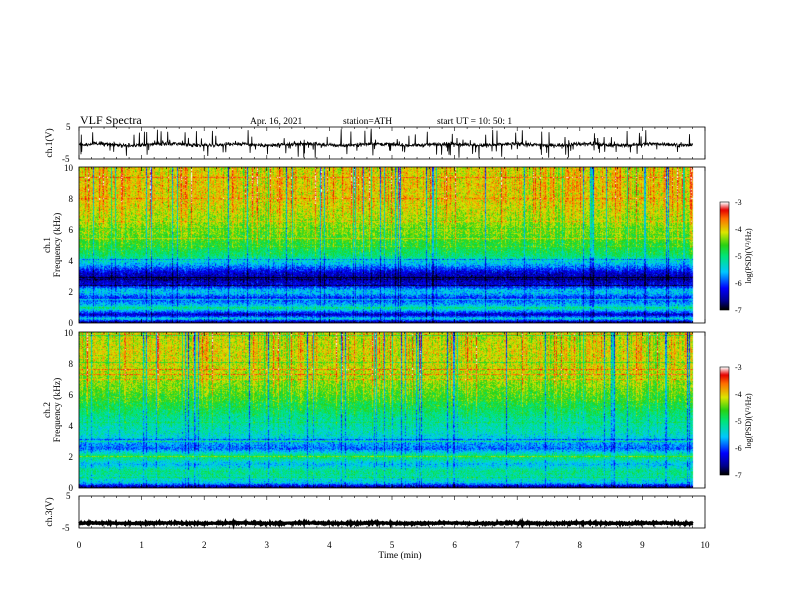  What do you see at coordinates (580, 545) in the screenshot?
I see `x-tick-label-8: 8` at bounding box center [580, 545].